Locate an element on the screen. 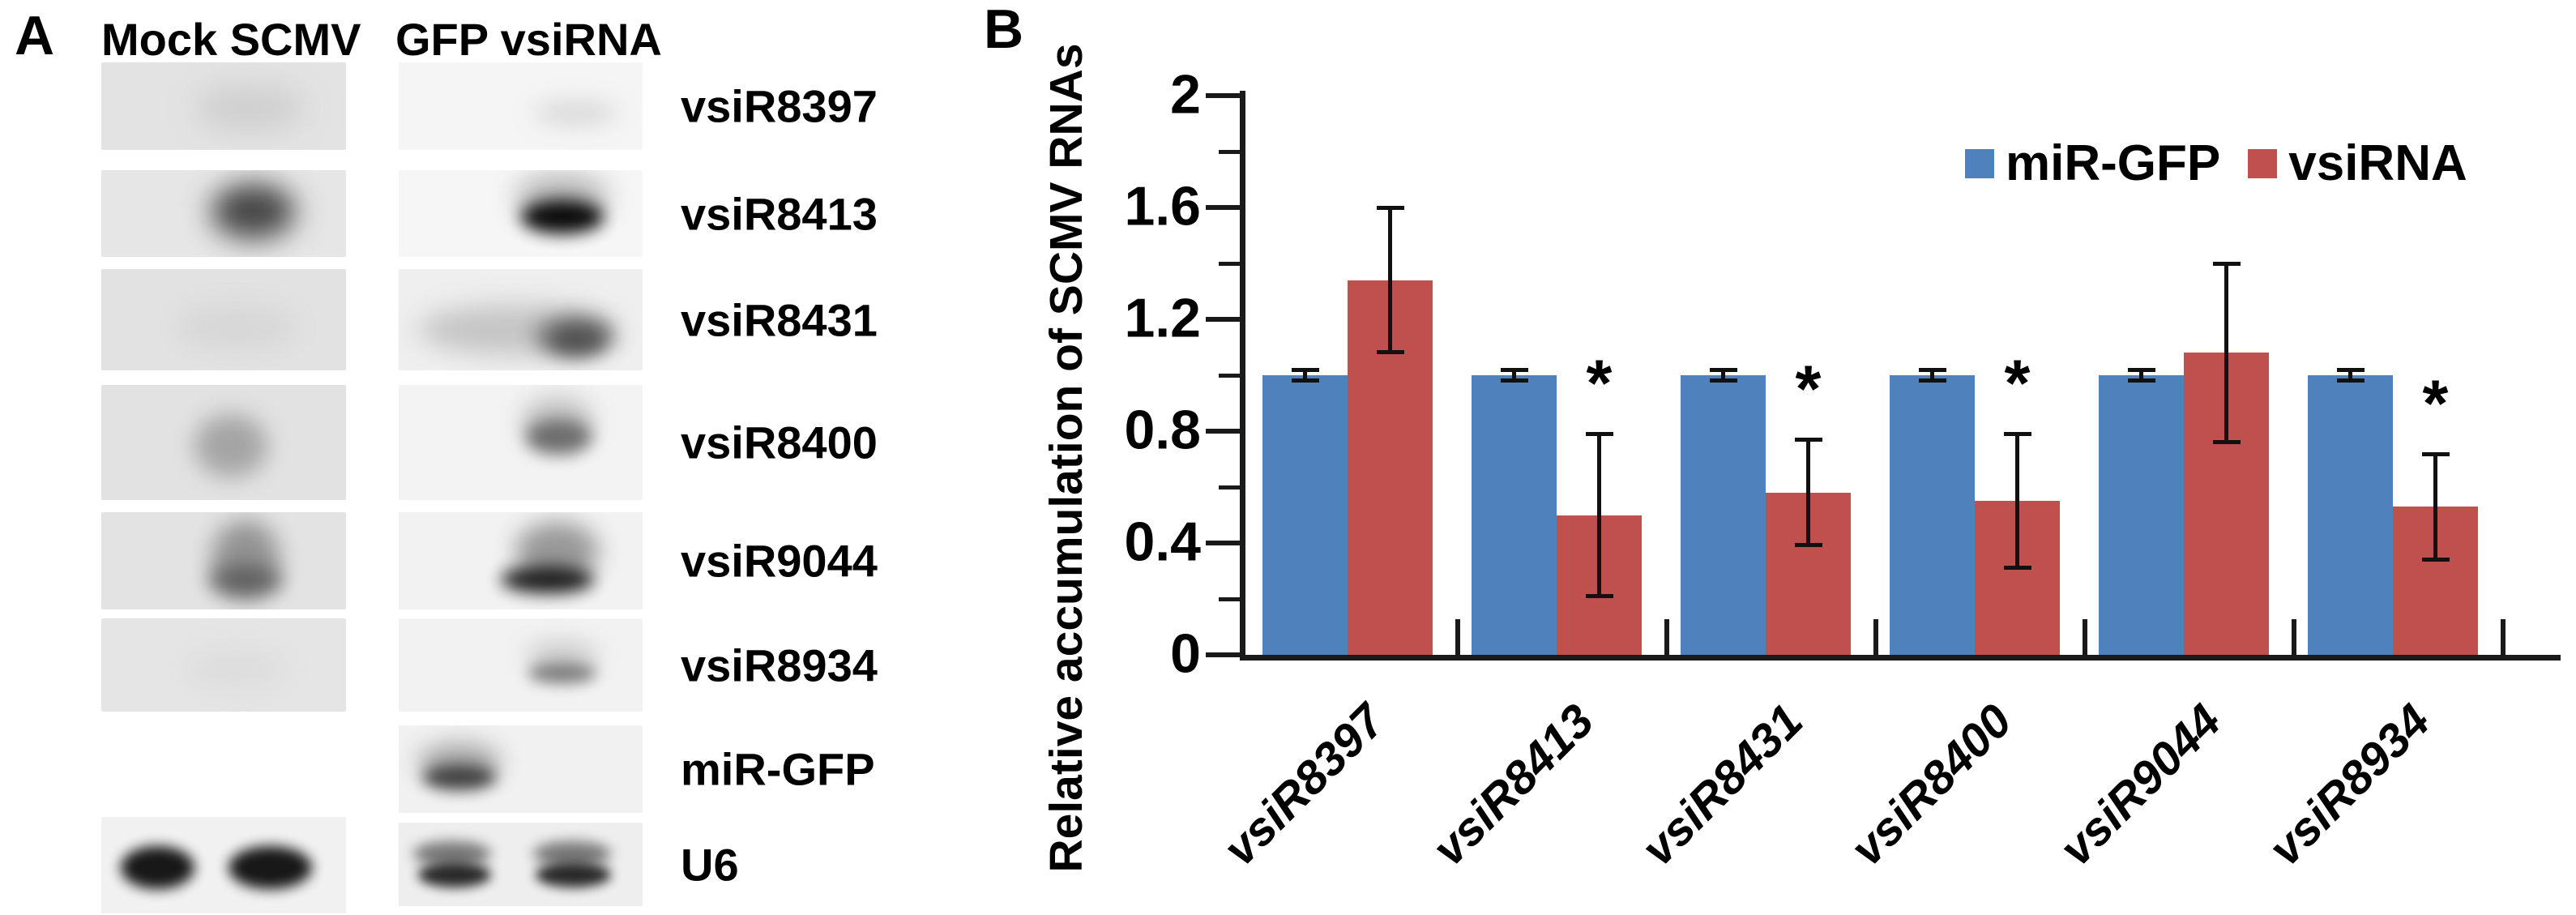 The height and width of the screenshot is (915, 2576). panel-b-label: B is located at coordinates (1004, 30).